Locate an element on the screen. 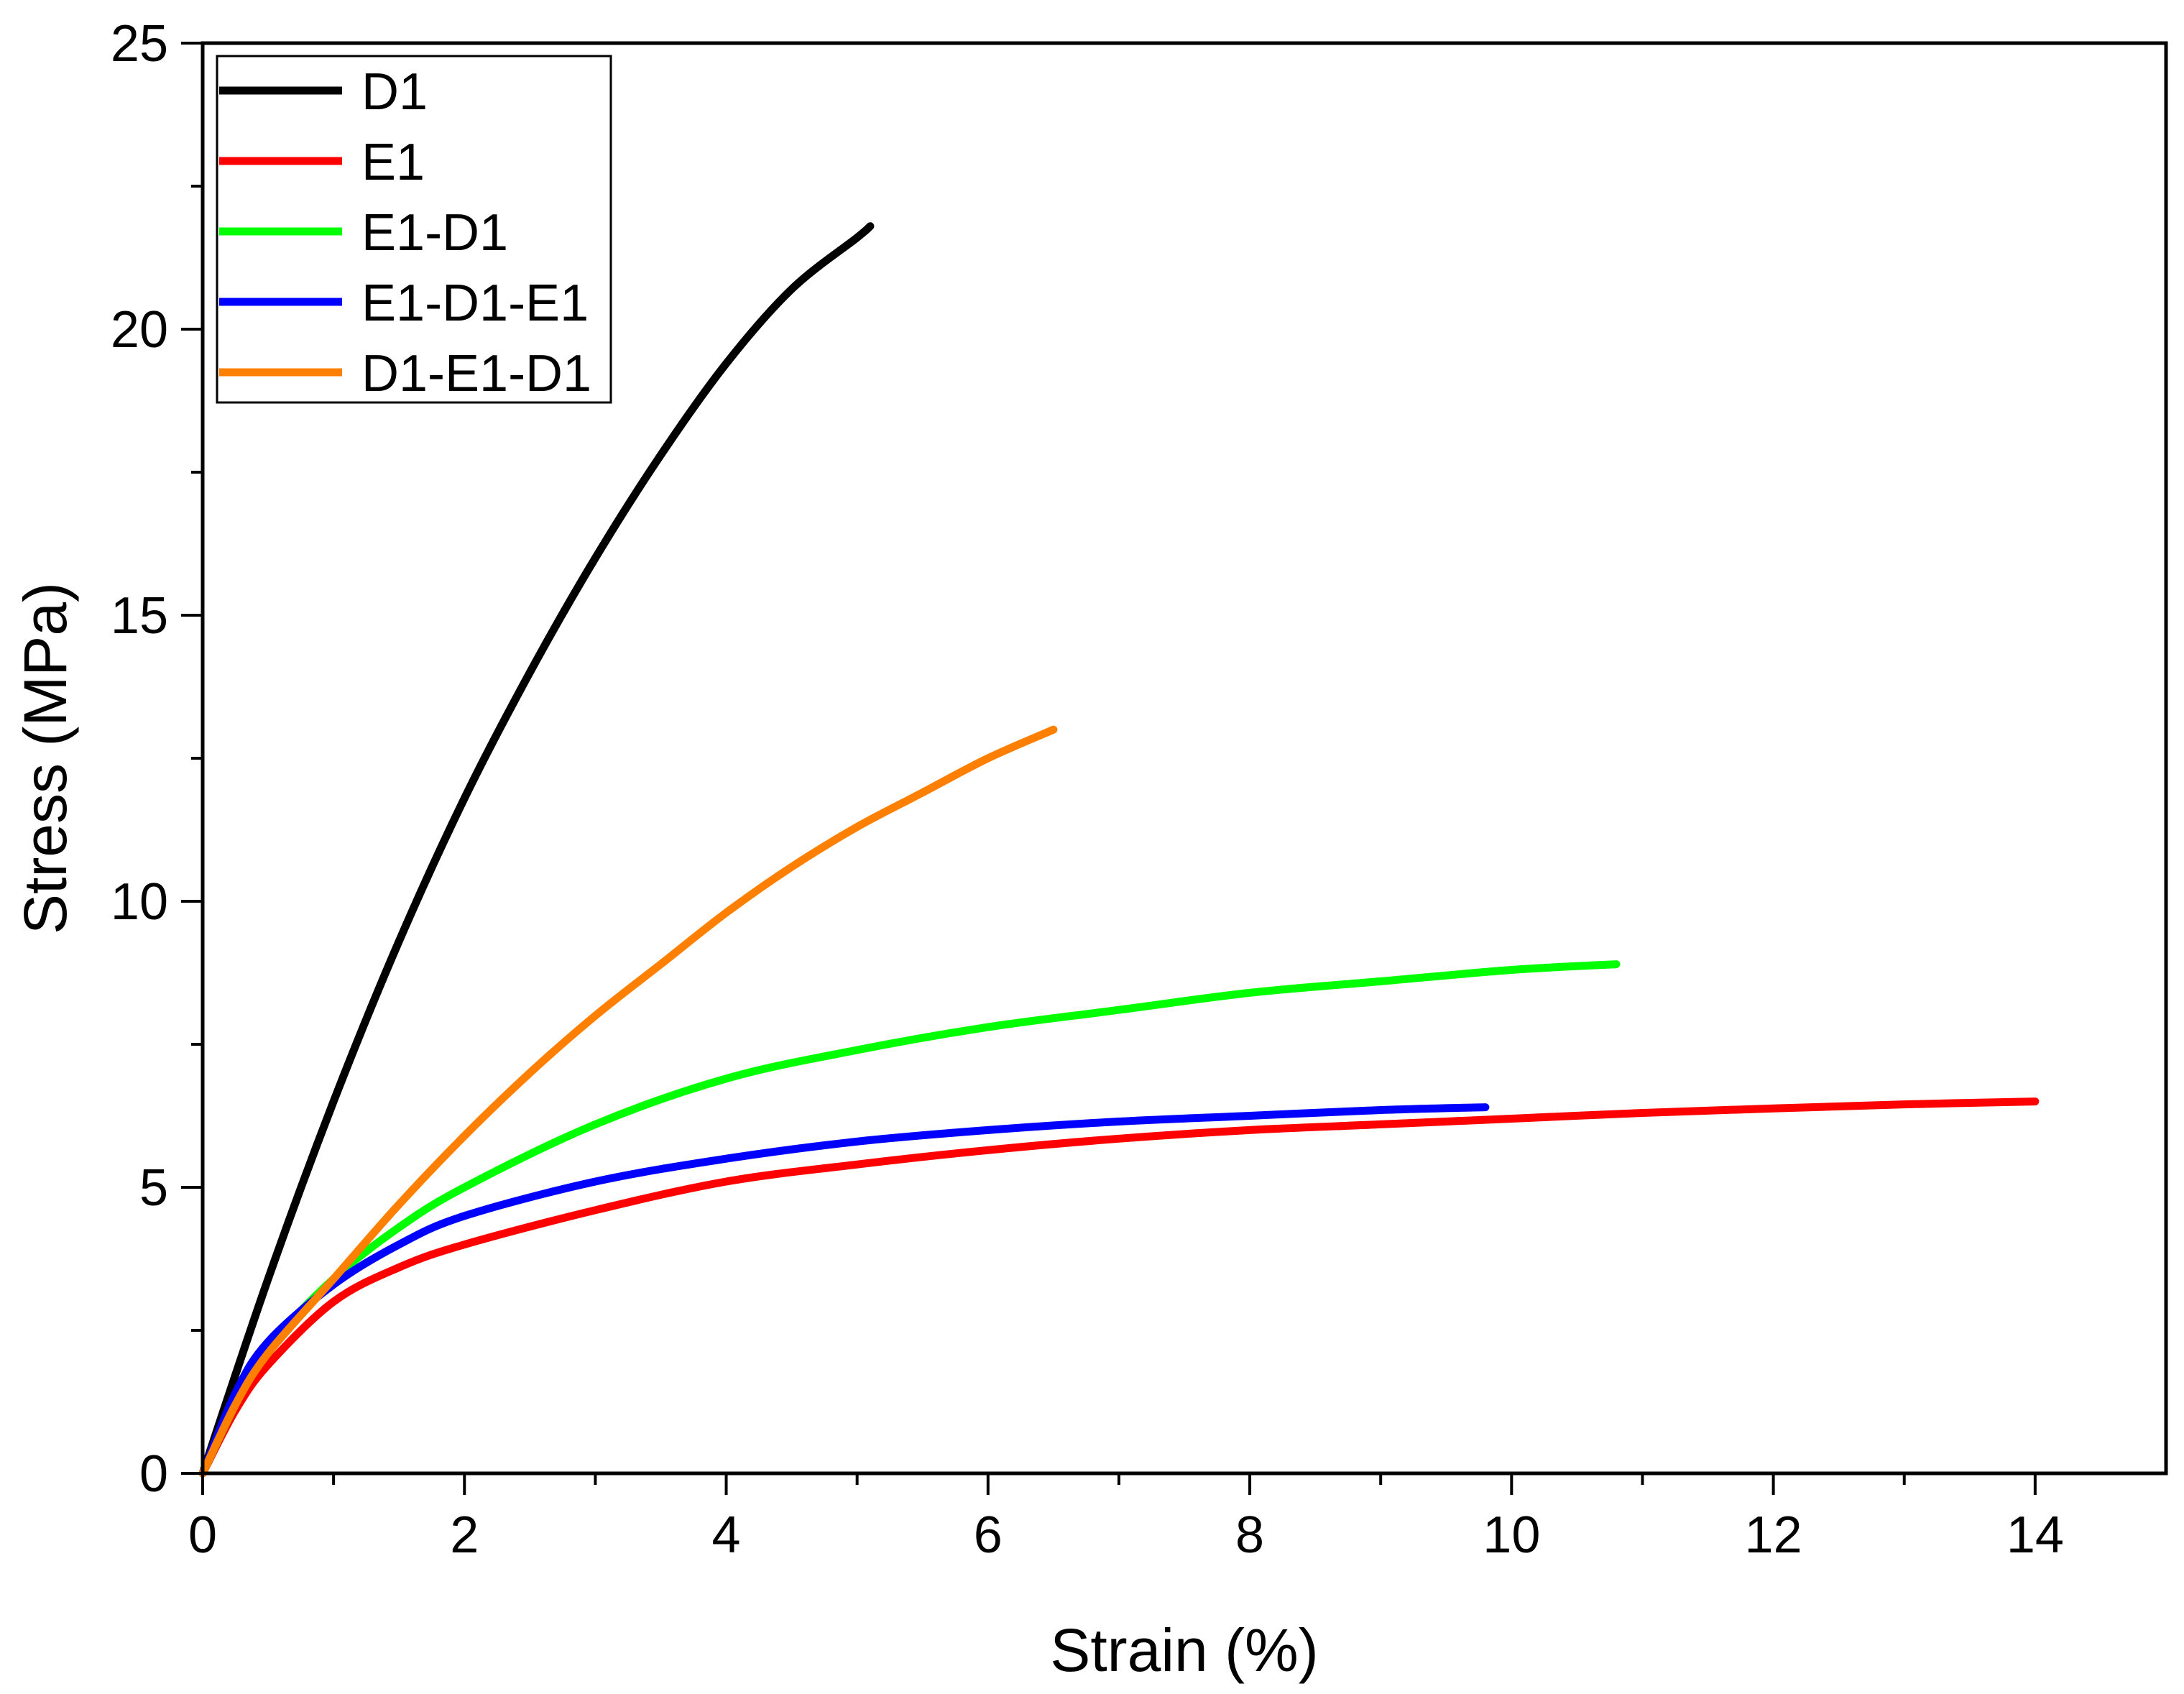 The width and height of the screenshot is (2184, 1694). y-tick-label: 15 is located at coordinates (139, 616).